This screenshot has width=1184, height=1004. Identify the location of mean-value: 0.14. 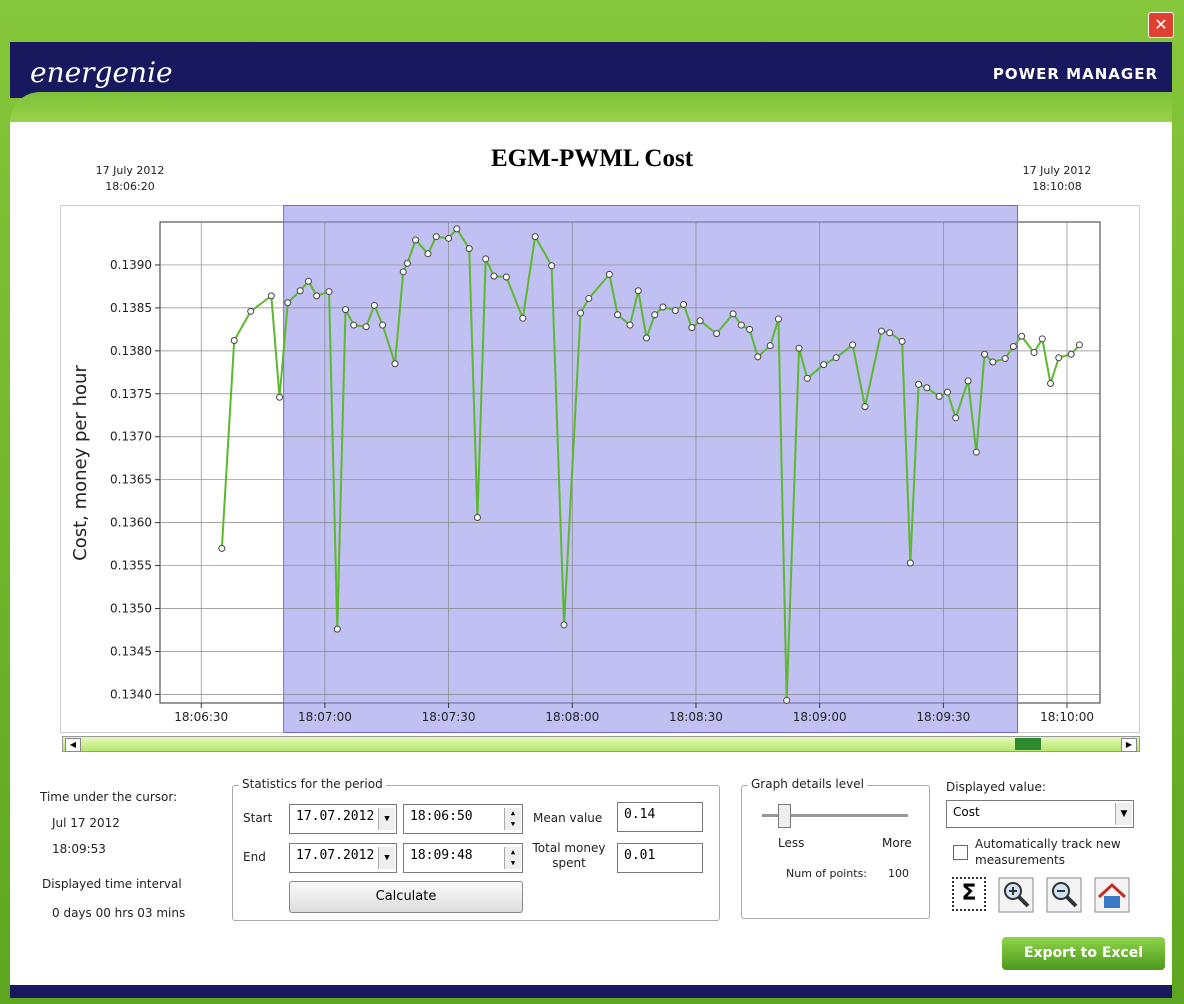
(640, 814).